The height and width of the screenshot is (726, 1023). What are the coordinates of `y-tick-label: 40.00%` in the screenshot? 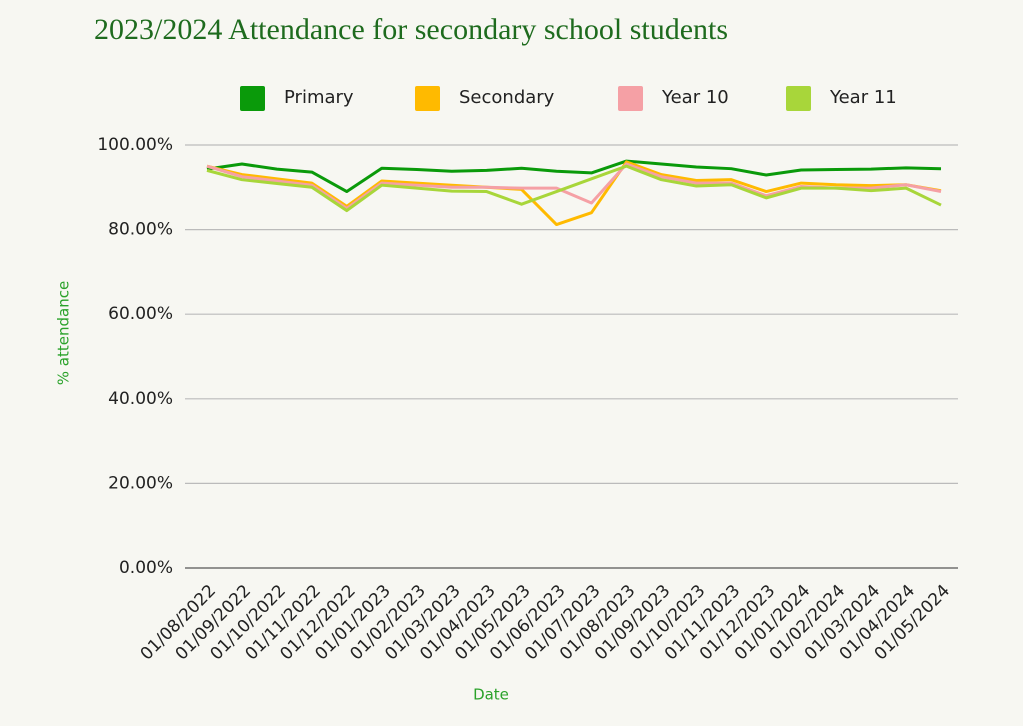 It's located at (140, 399).